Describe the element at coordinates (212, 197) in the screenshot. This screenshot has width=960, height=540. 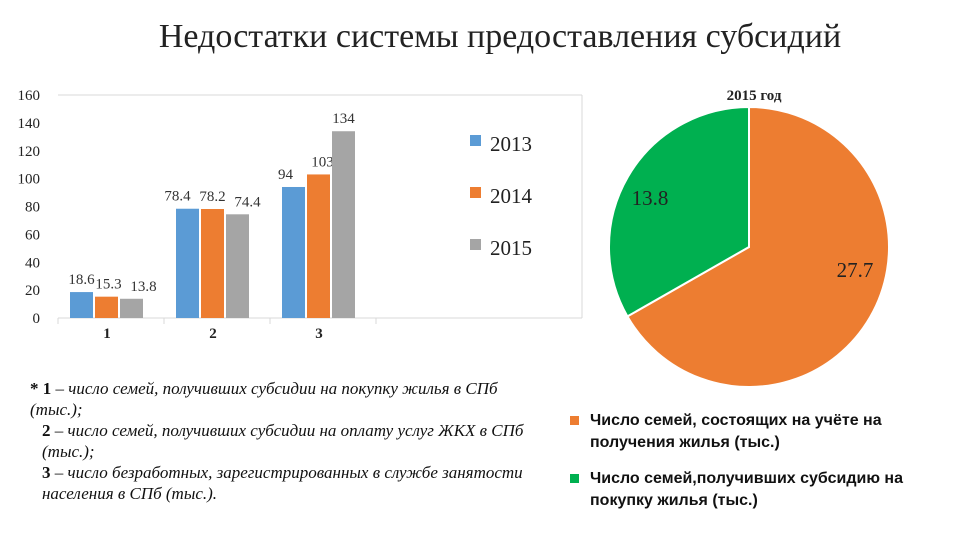
I see `data-label-2014-cat-2: 78.2` at that location.